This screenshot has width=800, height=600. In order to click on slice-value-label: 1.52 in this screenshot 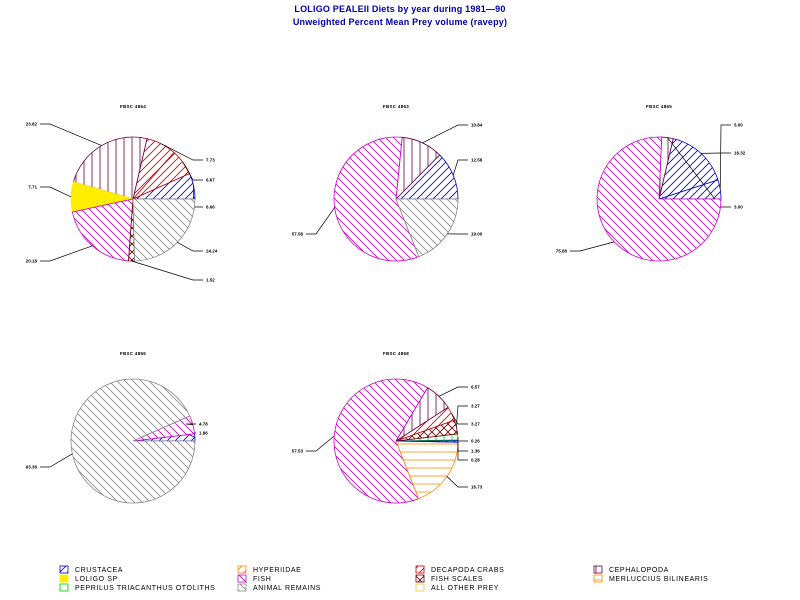, I will do `click(210, 280)`.